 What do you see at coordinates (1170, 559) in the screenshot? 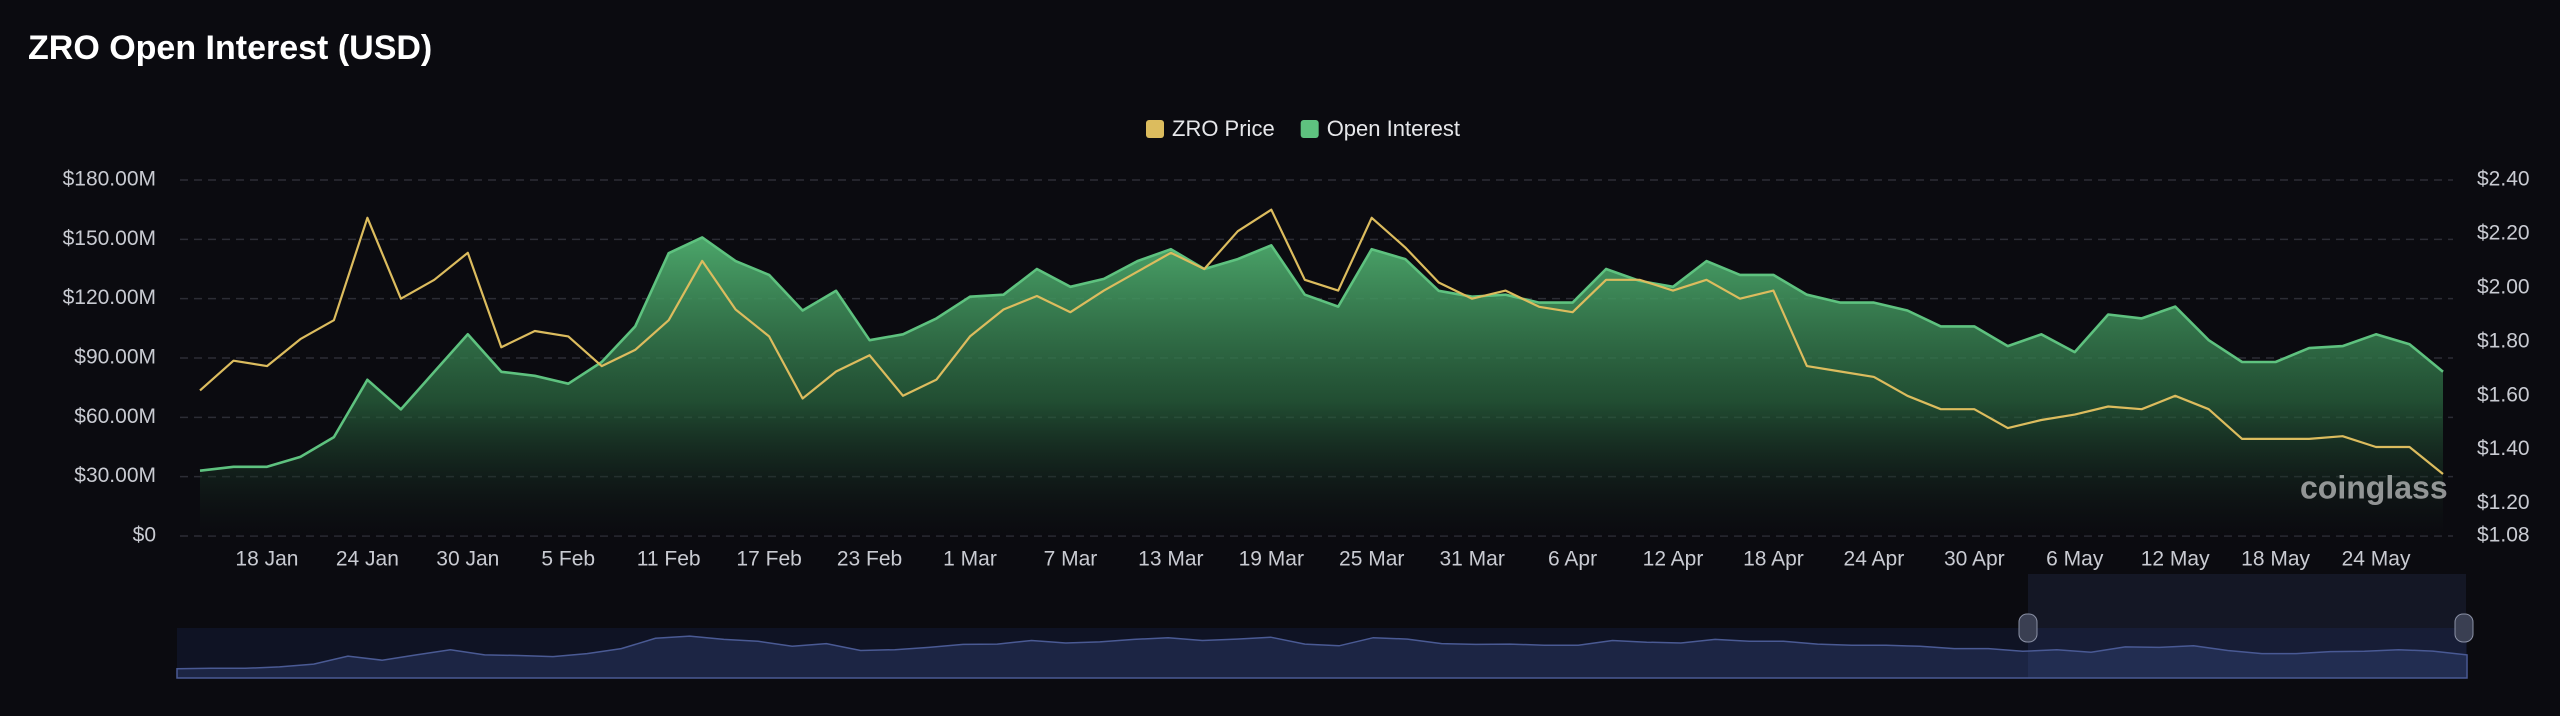
I see `x-tick-label: 13 Mar` at bounding box center [1170, 559].